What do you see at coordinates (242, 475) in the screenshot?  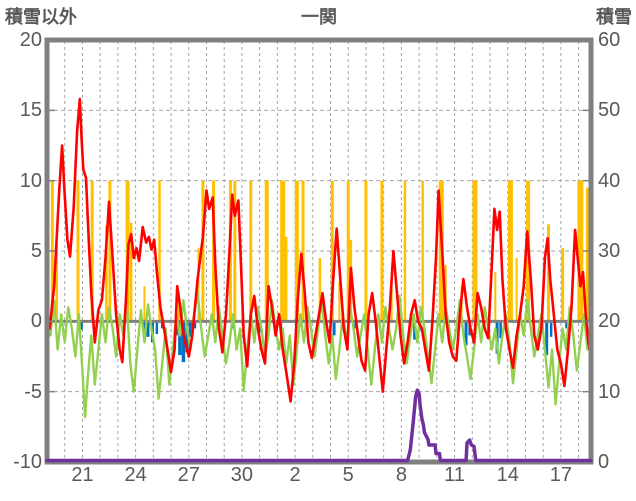 I see `x-tick-label: 30` at bounding box center [242, 475].